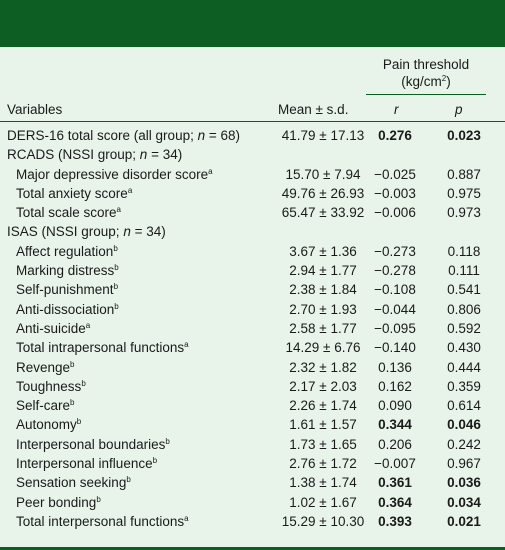  Describe the element at coordinates (313, 109) in the screenshot. I see `column-header-mean: Mean ± s.d.` at that location.